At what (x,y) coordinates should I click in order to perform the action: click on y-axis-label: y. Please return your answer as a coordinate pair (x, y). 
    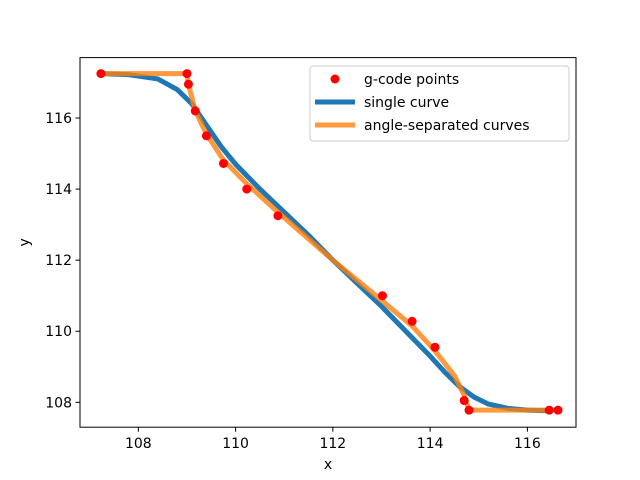
    Looking at the image, I should click on (25, 242).